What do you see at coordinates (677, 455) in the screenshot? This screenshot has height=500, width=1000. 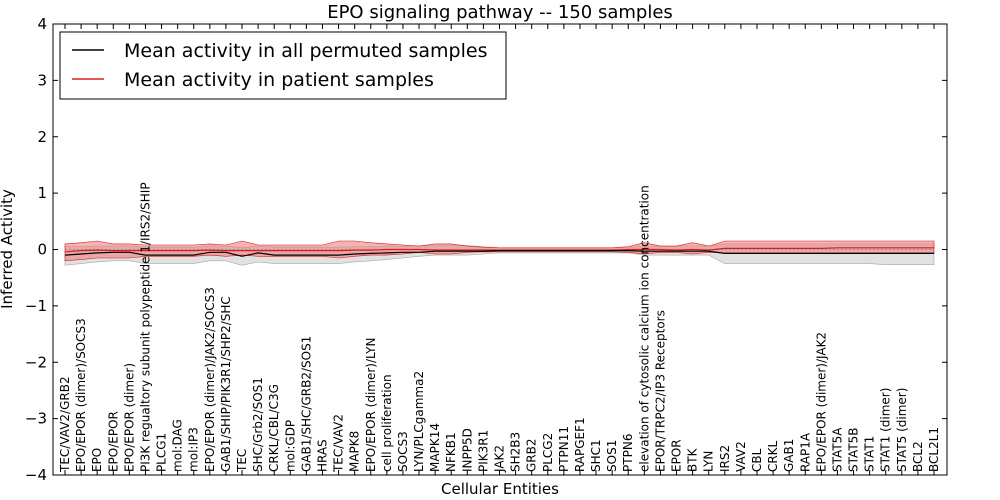 I see `x-tick-label: EPOR` at bounding box center [677, 455].